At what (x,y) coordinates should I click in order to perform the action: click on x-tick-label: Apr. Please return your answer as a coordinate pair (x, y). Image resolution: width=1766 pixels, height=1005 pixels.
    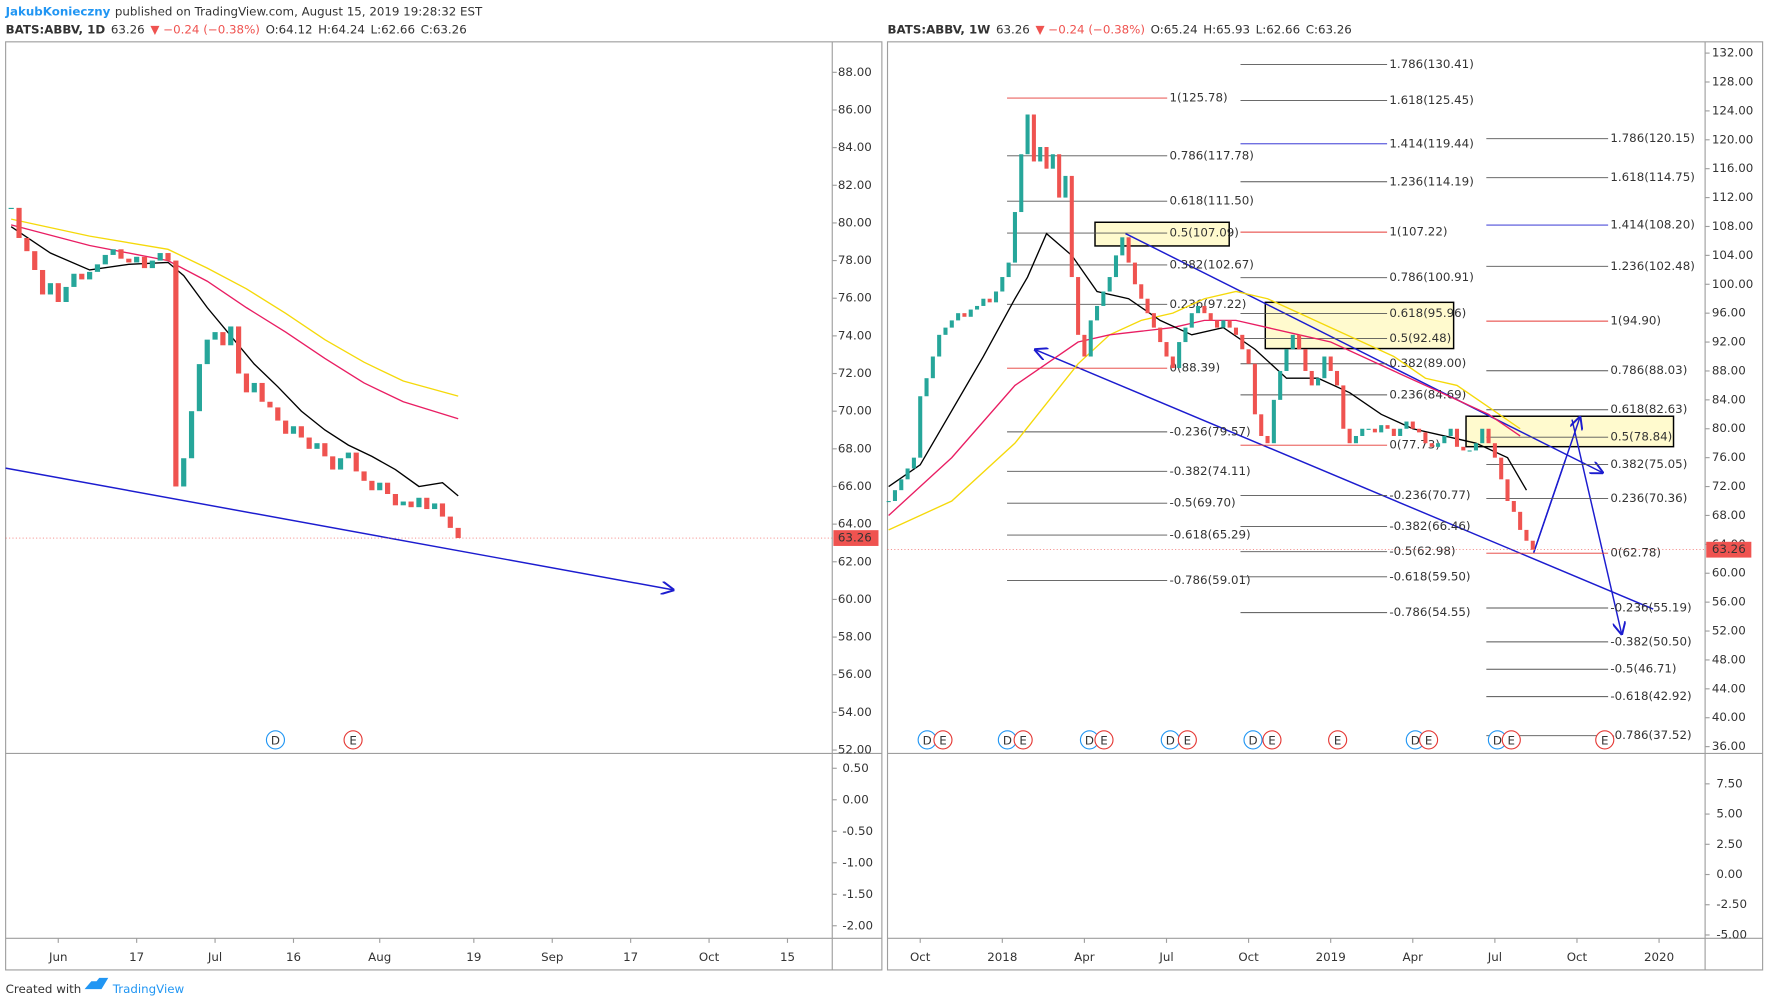
    Looking at the image, I should click on (1084, 957).